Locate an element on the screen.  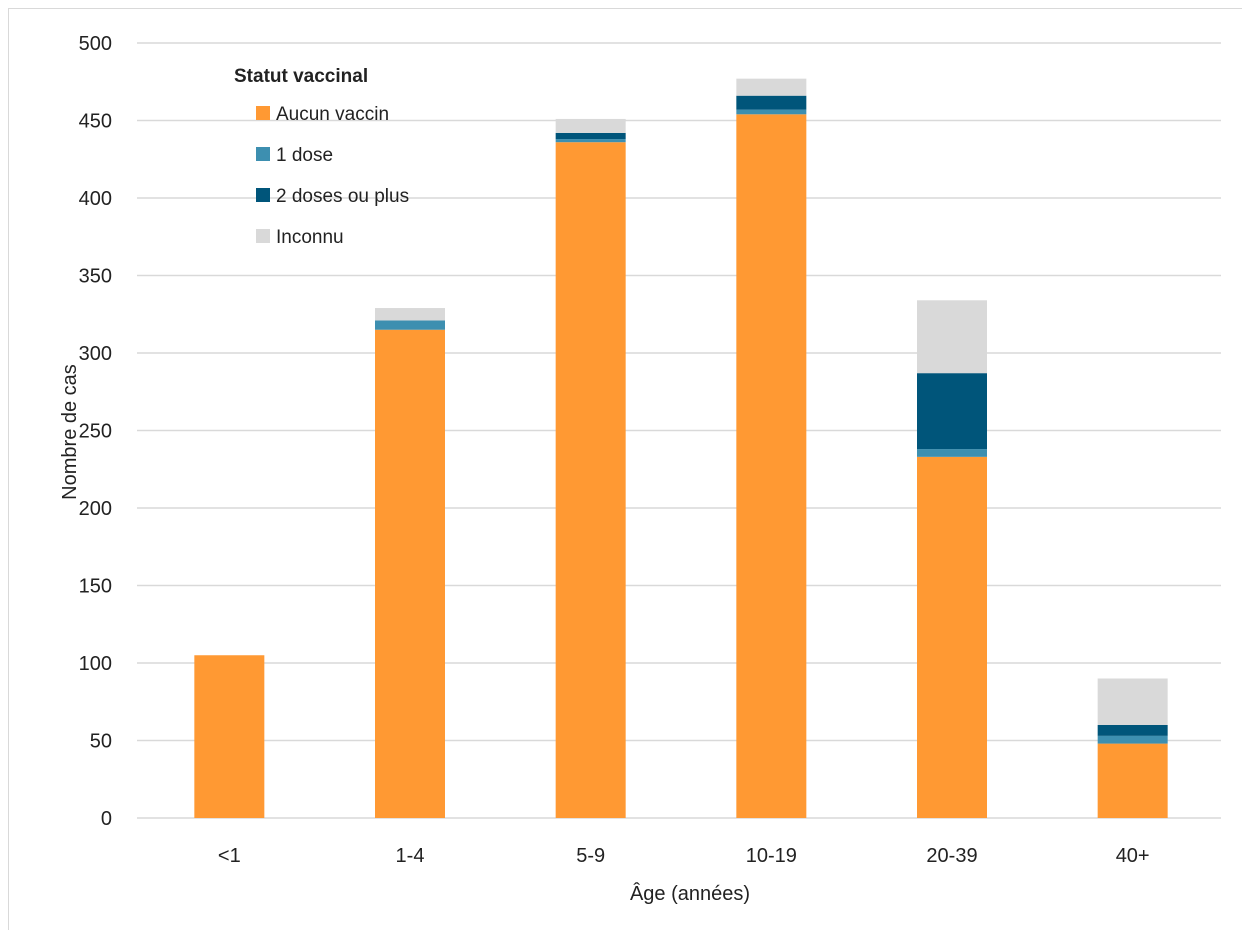
y-tick-label: 500 is located at coordinates (95, 44).